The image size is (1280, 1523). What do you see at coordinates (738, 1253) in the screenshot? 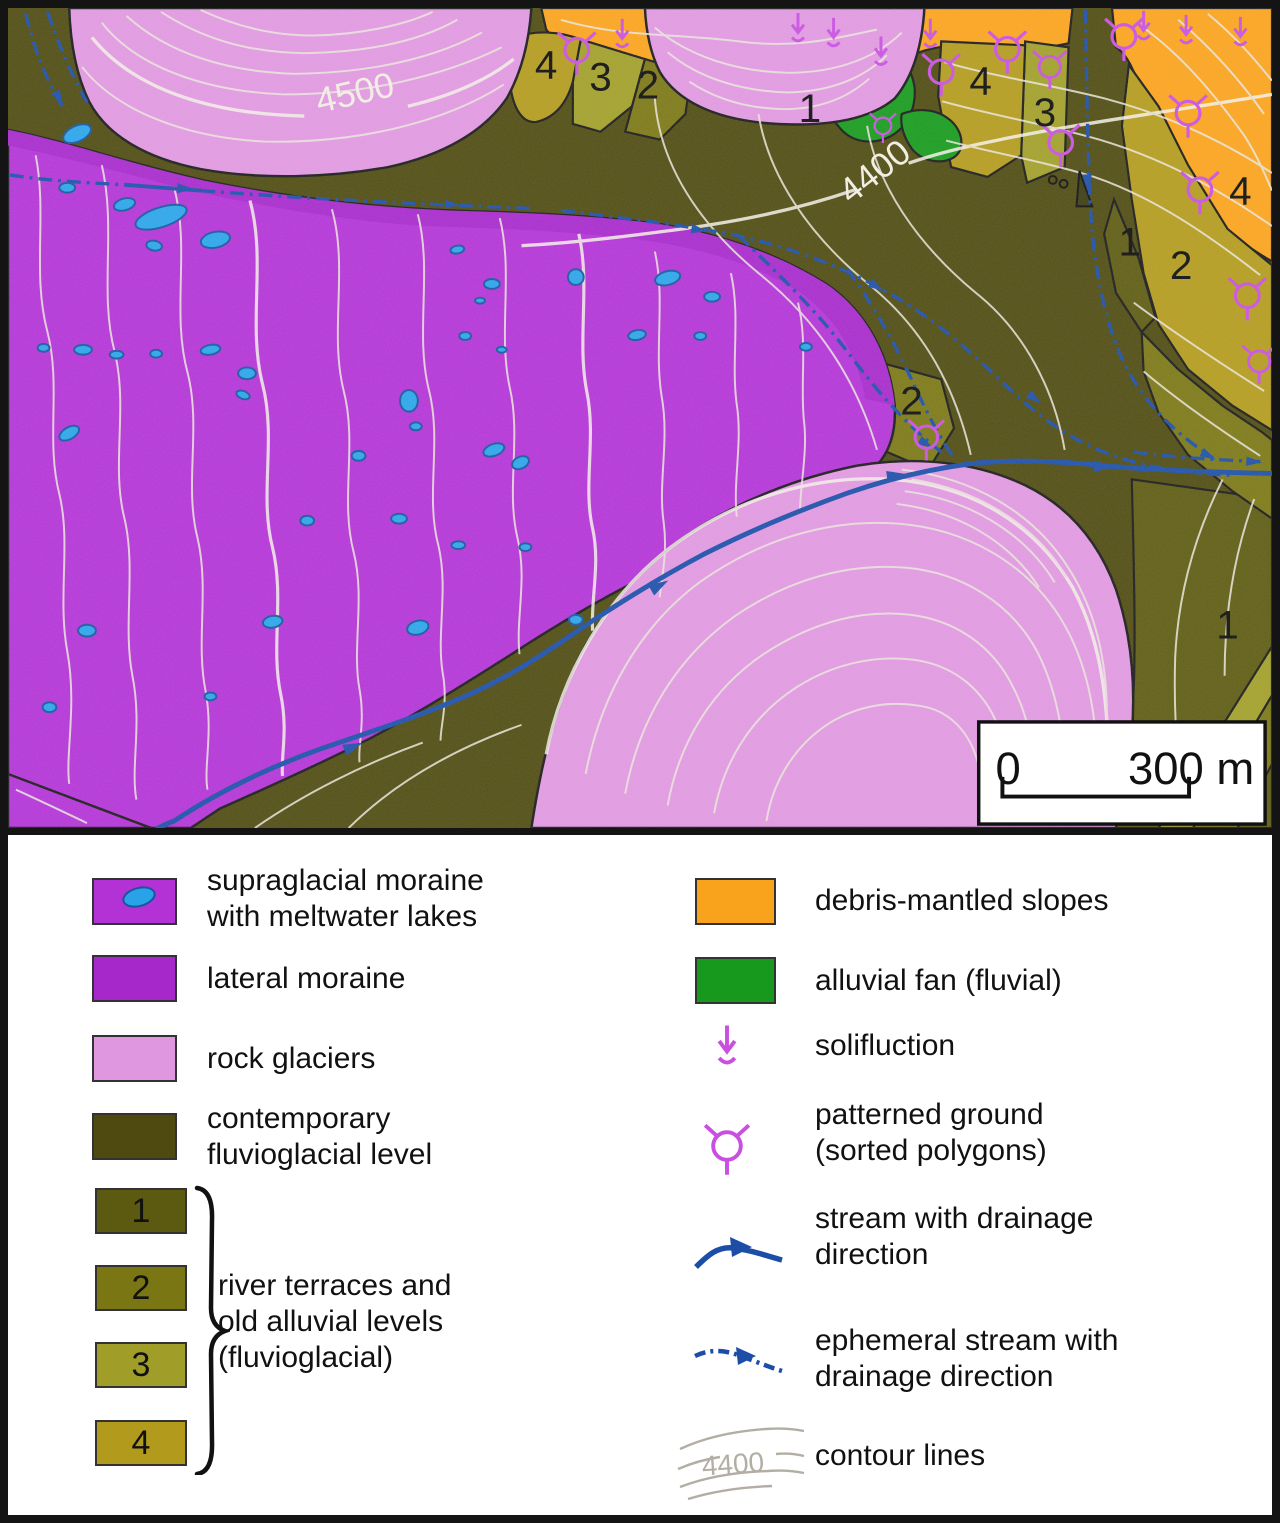
I see `stream-icon` at bounding box center [738, 1253].